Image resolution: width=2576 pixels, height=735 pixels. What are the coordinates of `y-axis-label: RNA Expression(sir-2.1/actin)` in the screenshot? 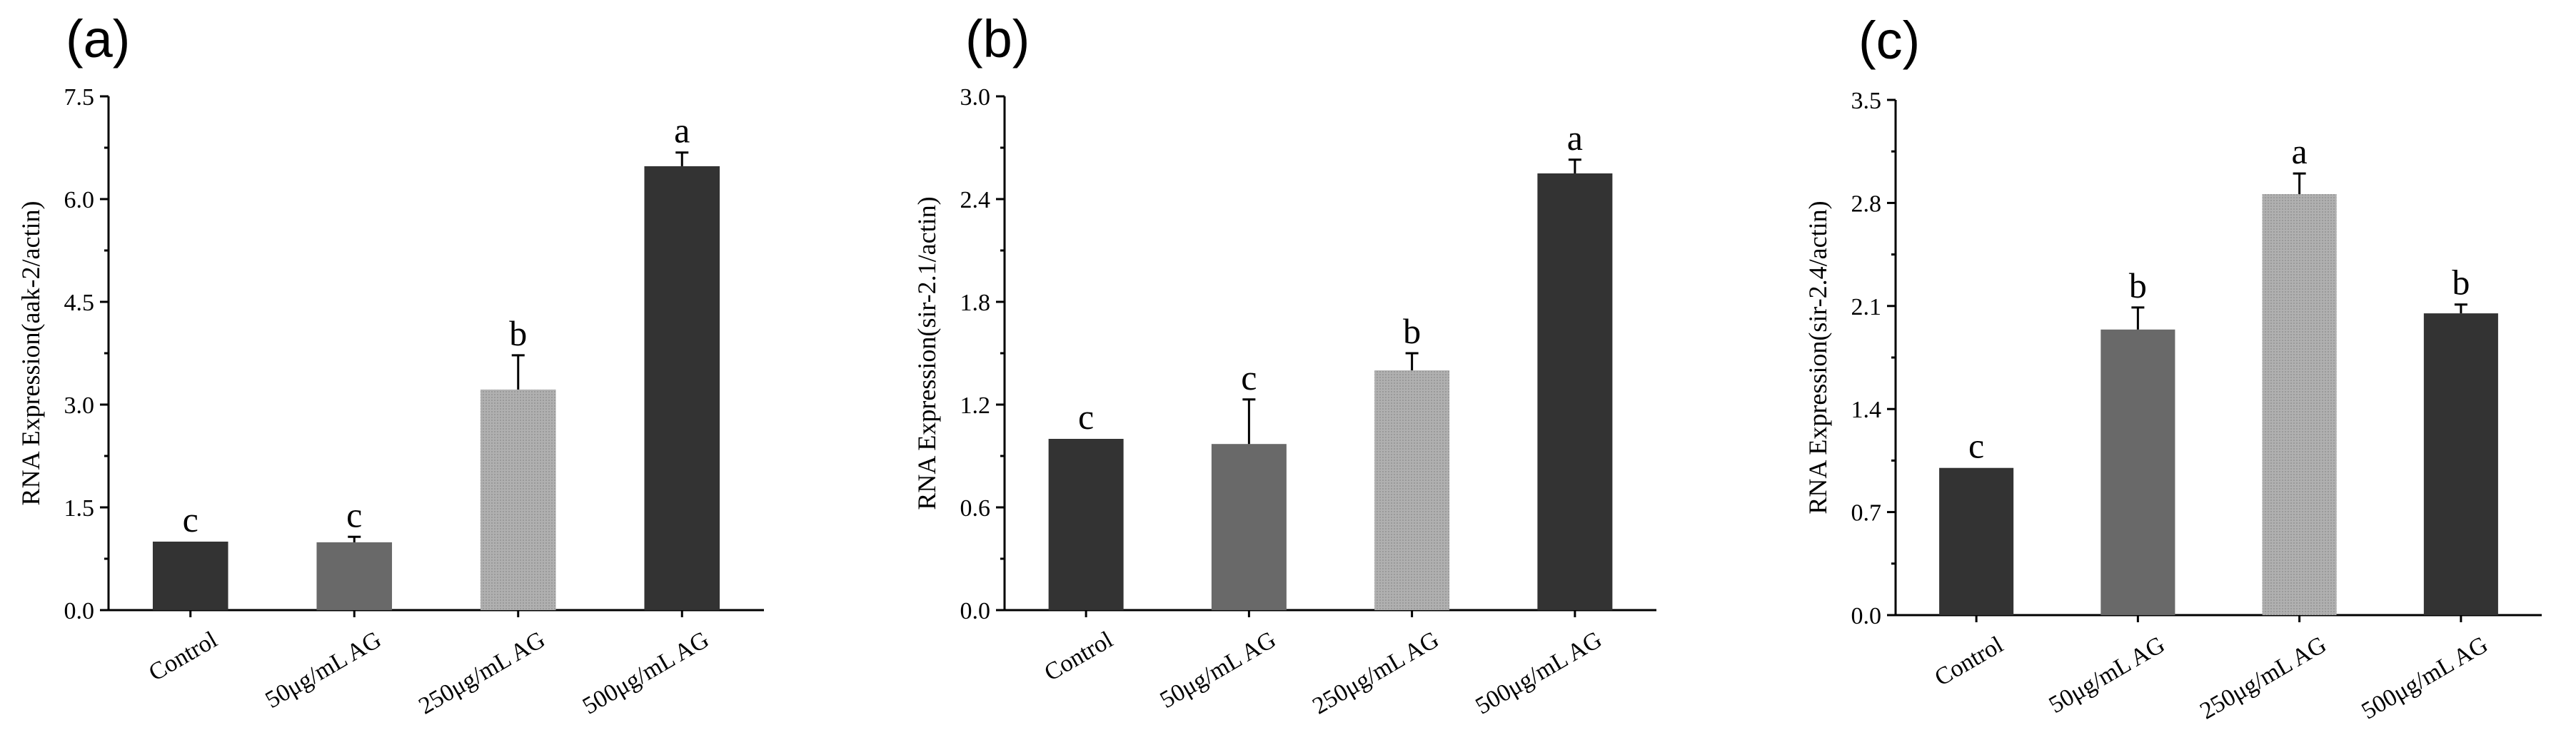 It's located at (926, 353).